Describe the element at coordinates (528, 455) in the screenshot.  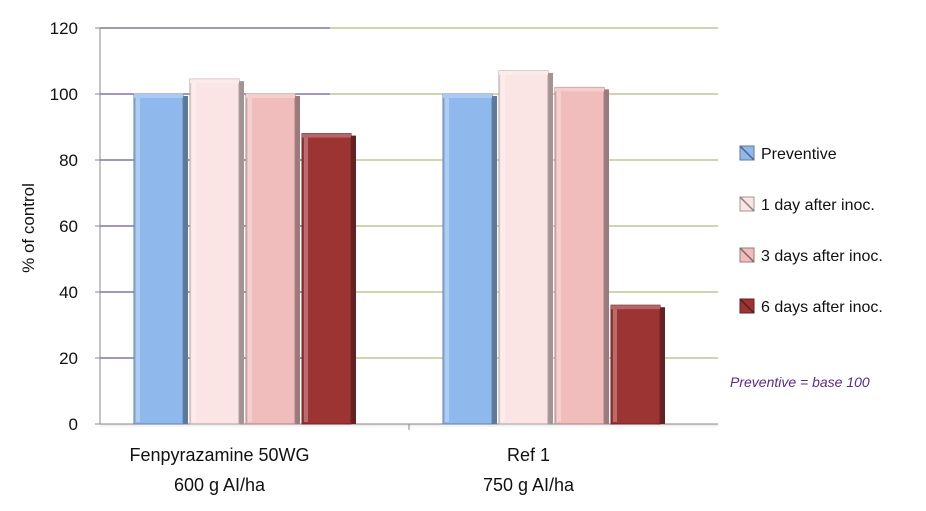
I see `x-category-label: Ref 1` at that location.